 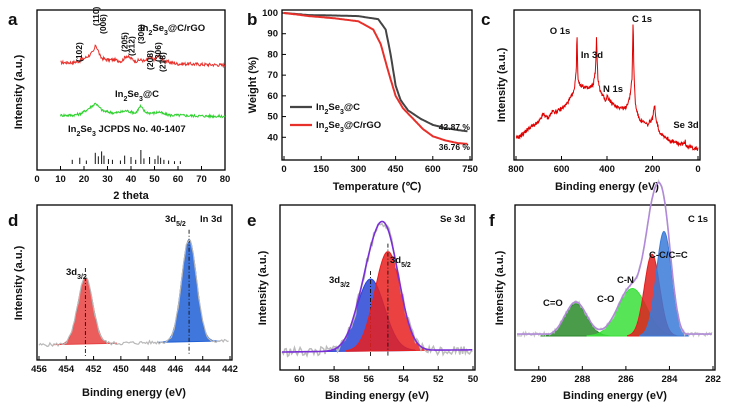 What do you see at coordinates (553, 303) in the screenshot?
I see `f-peak-label-0: C=O` at bounding box center [553, 303].